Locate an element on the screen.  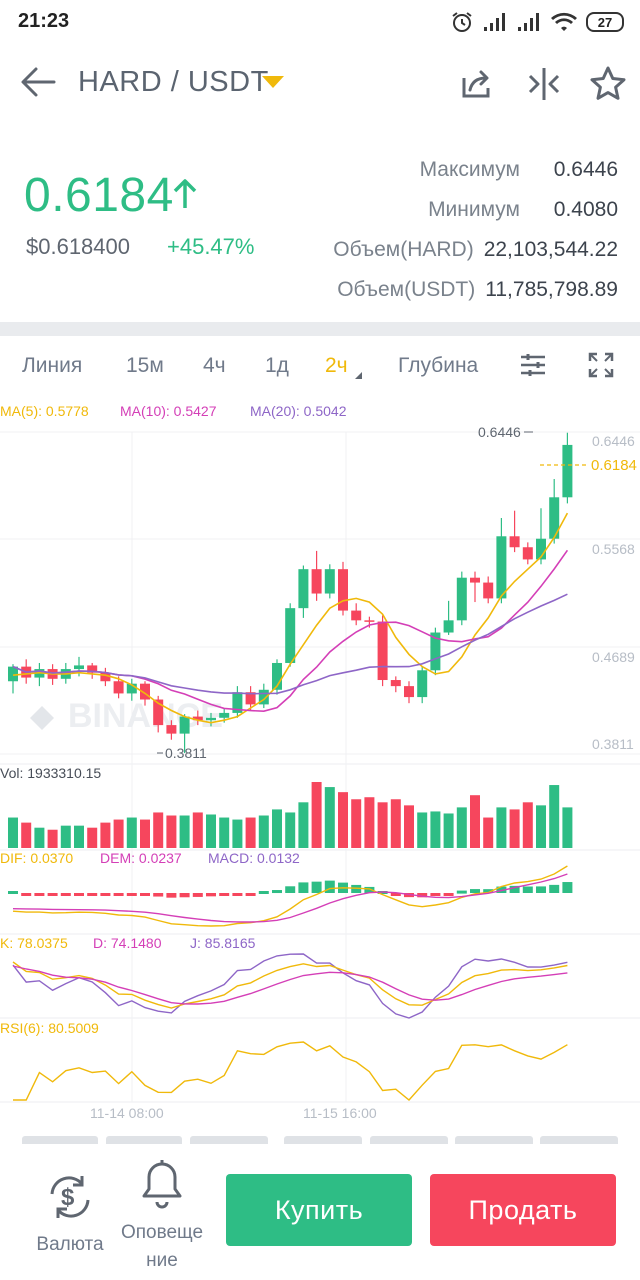
alarm-icon is located at coordinates (462, 22).